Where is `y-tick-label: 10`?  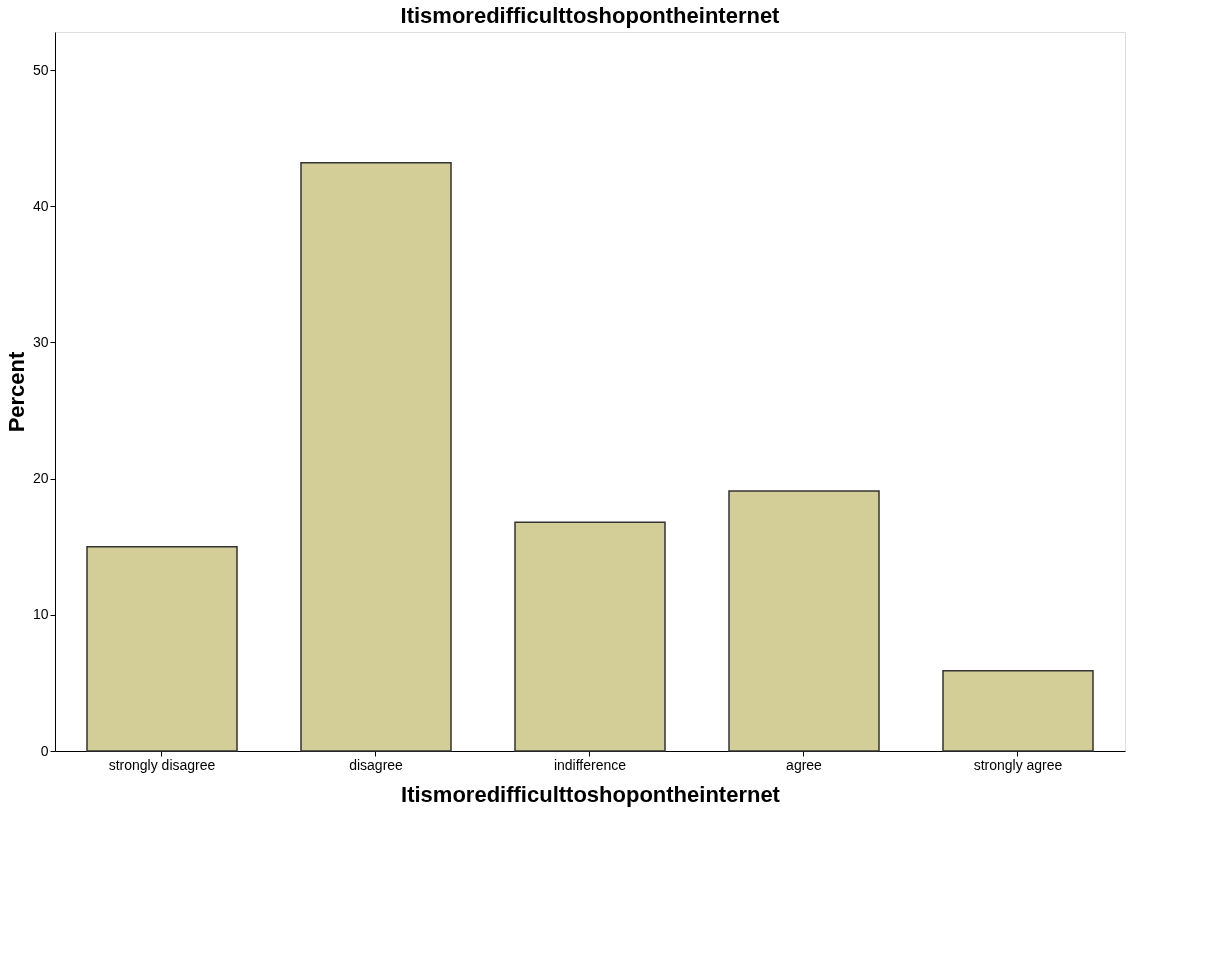
y-tick-label: 10 is located at coordinates (40, 614).